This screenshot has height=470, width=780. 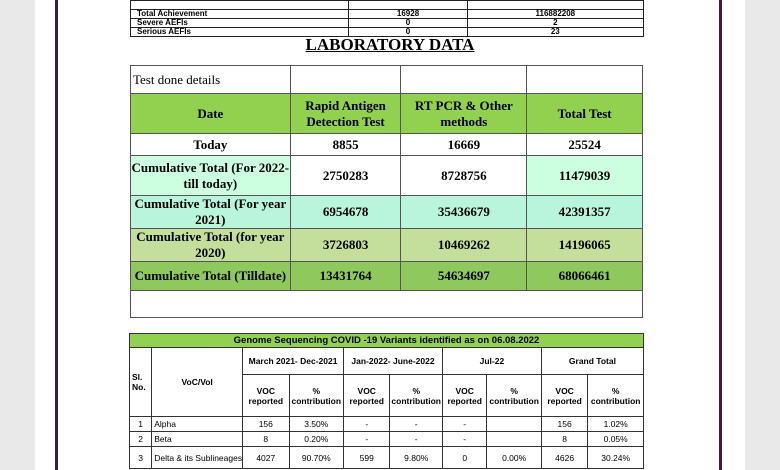 What do you see at coordinates (197, 439) in the screenshot?
I see `cell-variant: Beta` at bounding box center [197, 439].